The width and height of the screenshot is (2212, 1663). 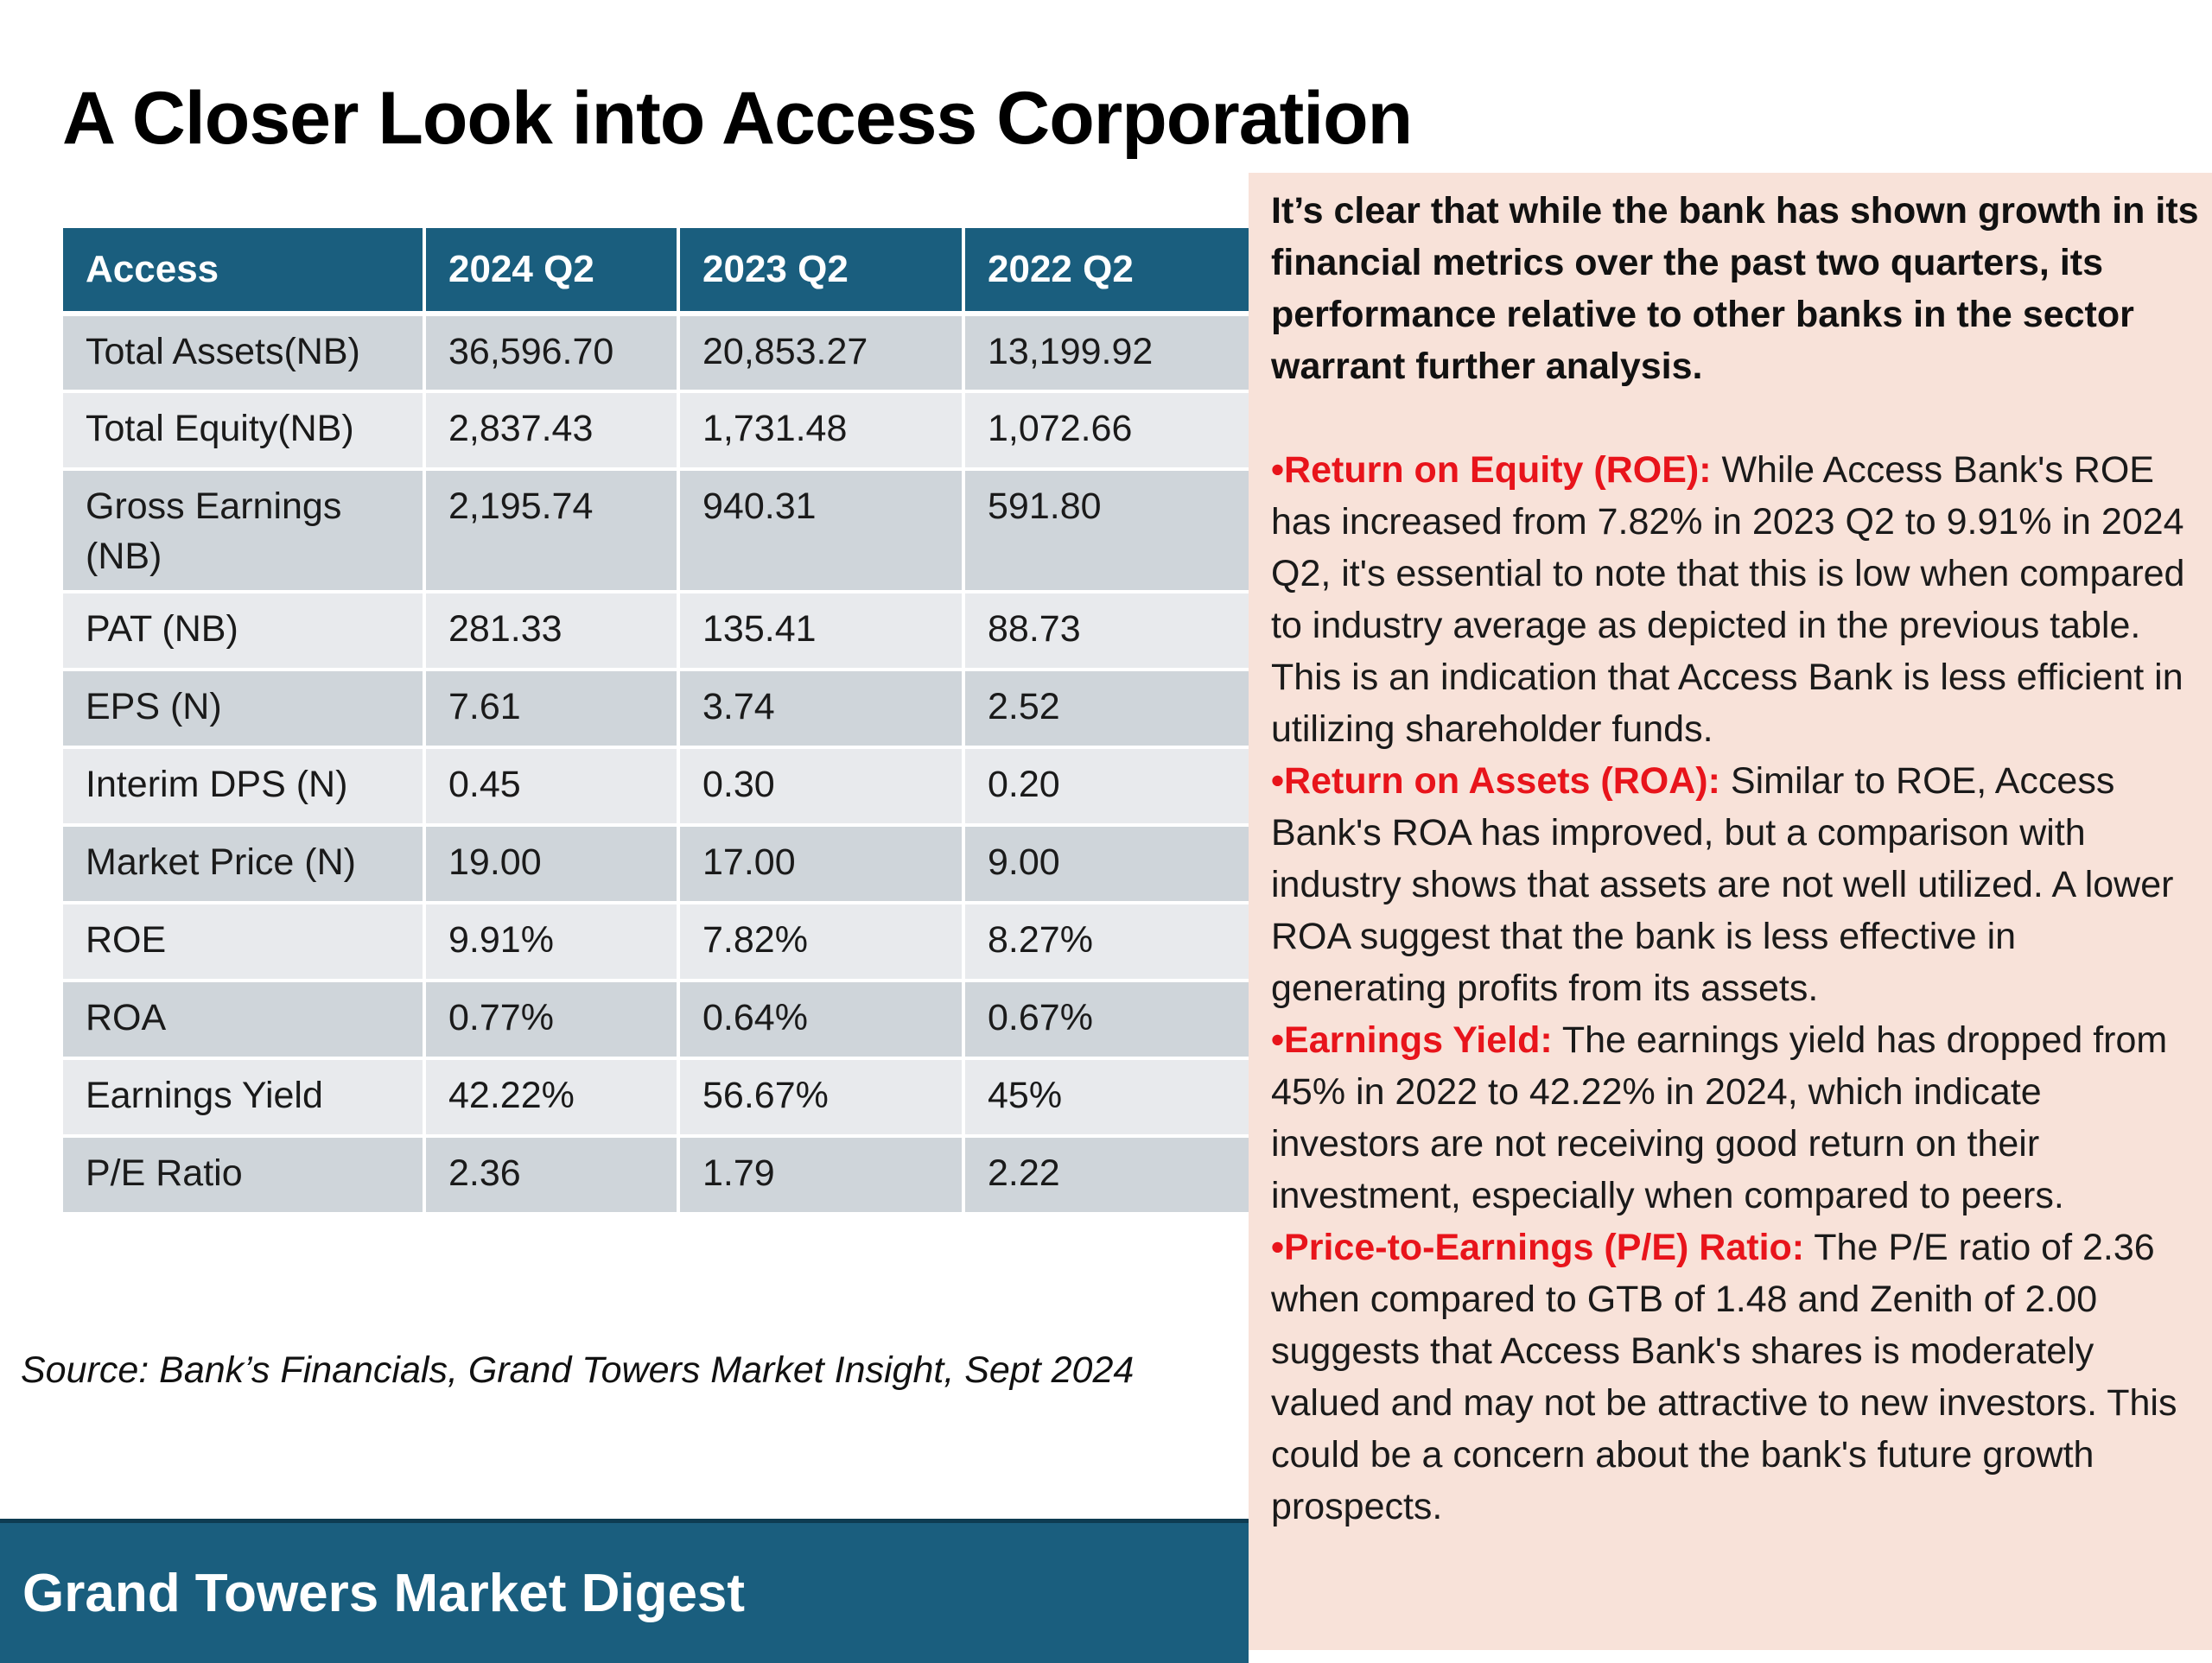 I want to click on row-label: PAT (NB), so click(x=244, y=632).